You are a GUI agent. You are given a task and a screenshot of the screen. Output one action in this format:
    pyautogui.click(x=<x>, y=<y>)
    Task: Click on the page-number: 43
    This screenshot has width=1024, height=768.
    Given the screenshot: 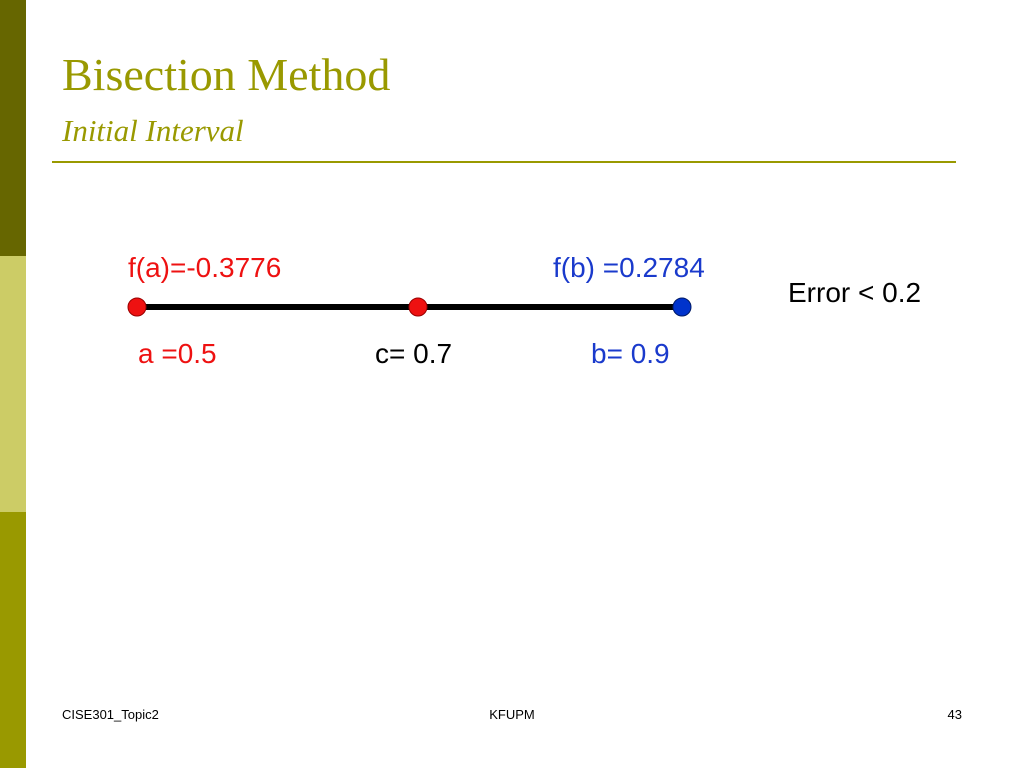 What is the action you would take?
    pyautogui.click(x=955, y=714)
    